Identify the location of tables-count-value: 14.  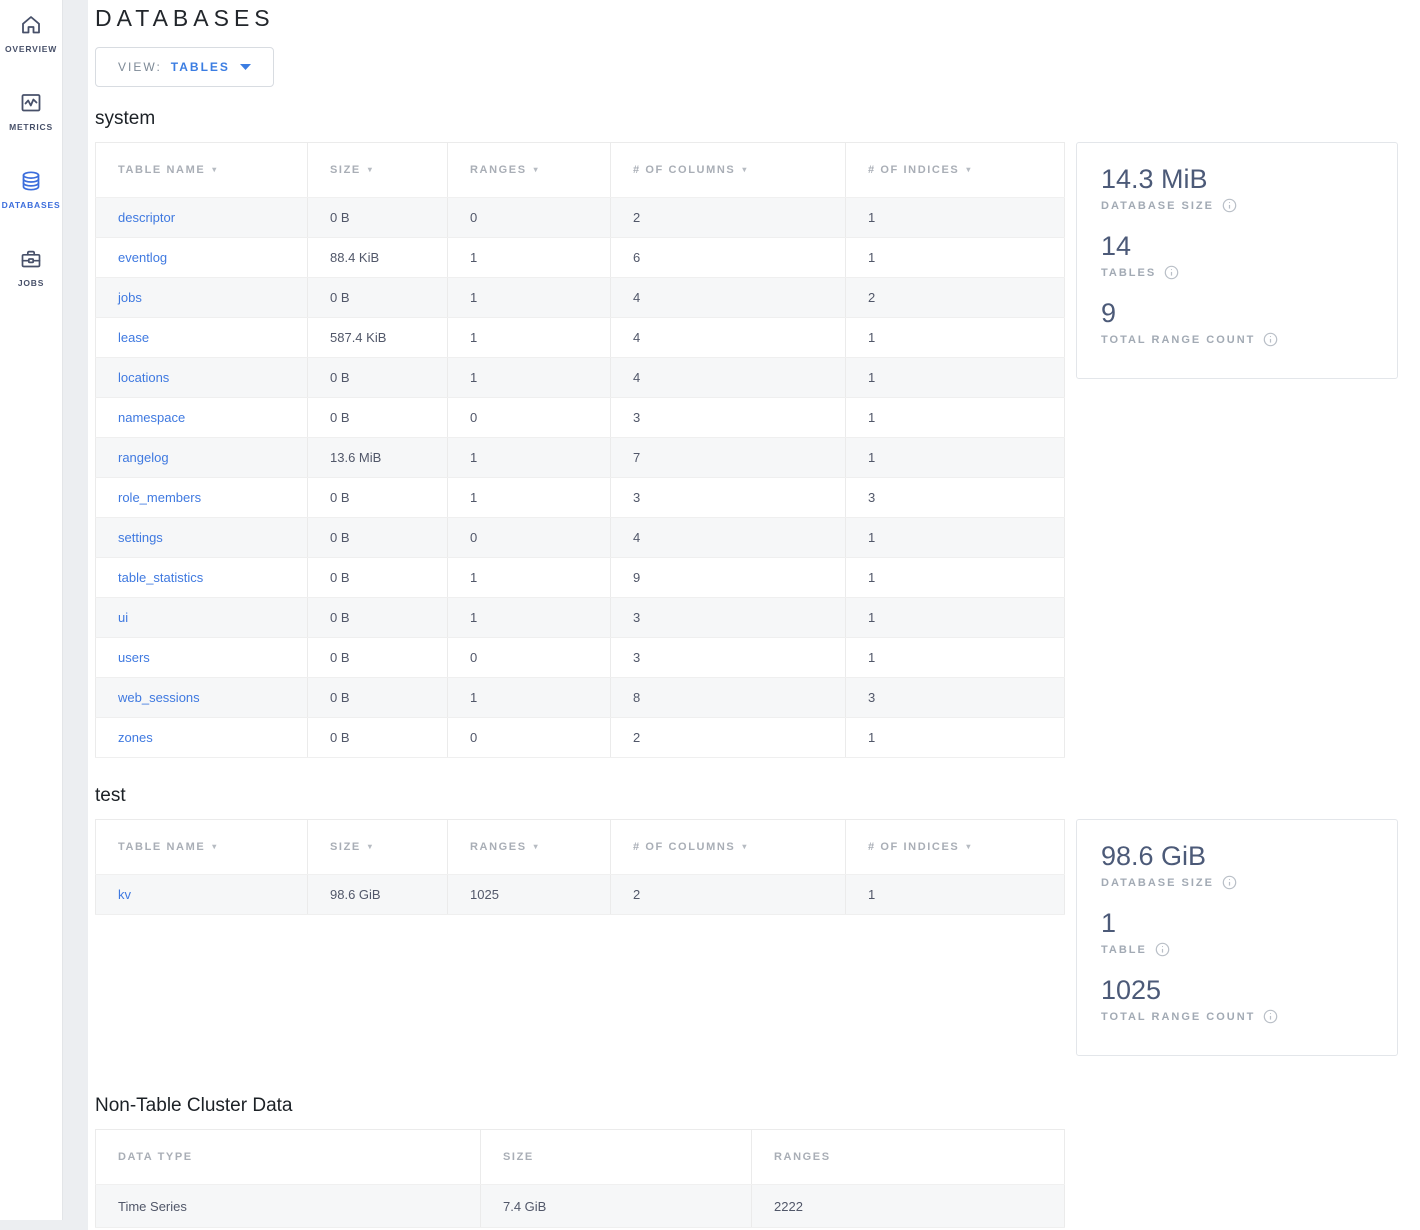
(1116, 246).